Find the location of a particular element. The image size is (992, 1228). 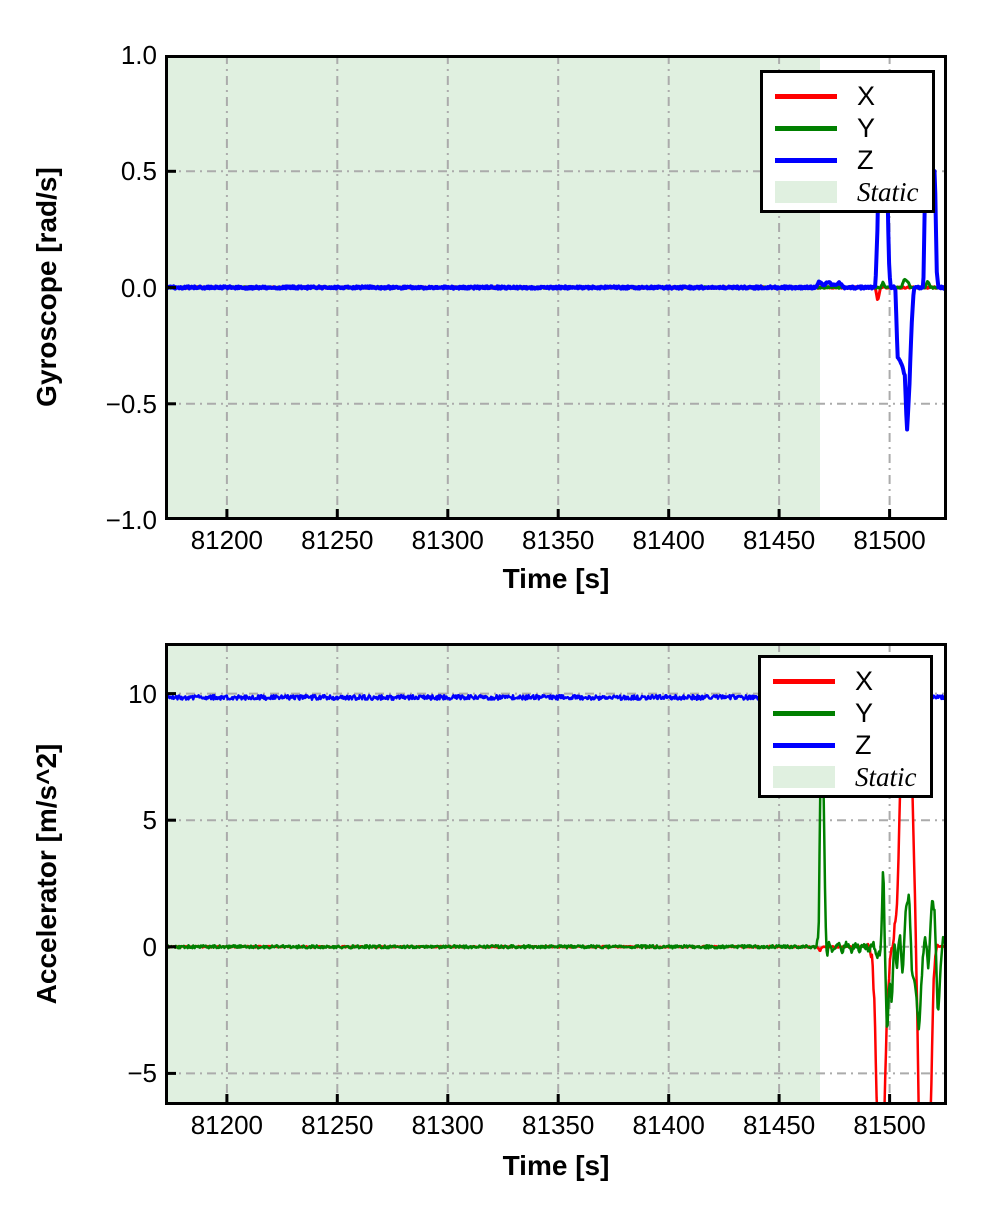

y-tick-label: 5 is located at coordinates (149, 820).